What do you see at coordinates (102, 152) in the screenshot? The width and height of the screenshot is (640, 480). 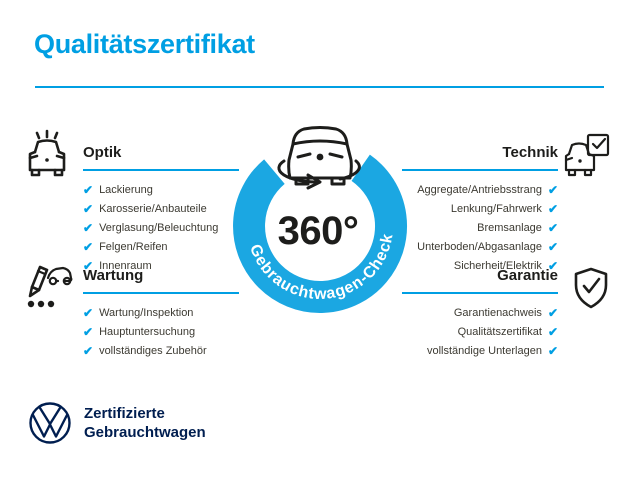 I see `section-title: Optik` at bounding box center [102, 152].